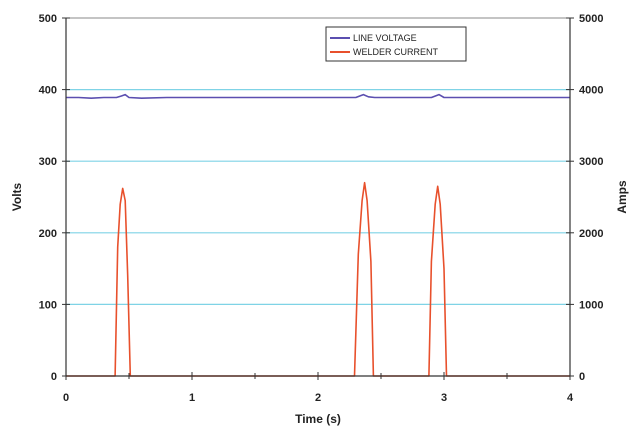 This screenshot has width=639, height=430. Describe the element at coordinates (622, 197) in the screenshot. I see `y-right-axis-title: Amps` at that location.